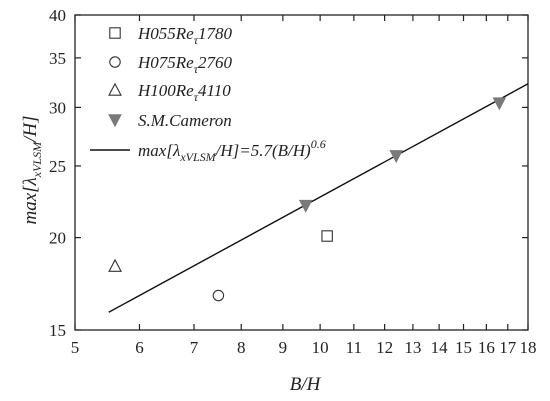 This screenshot has width=550, height=401. Describe the element at coordinates (528, 347) in the screenshot. I see `x-tick-label: 18` at that location.